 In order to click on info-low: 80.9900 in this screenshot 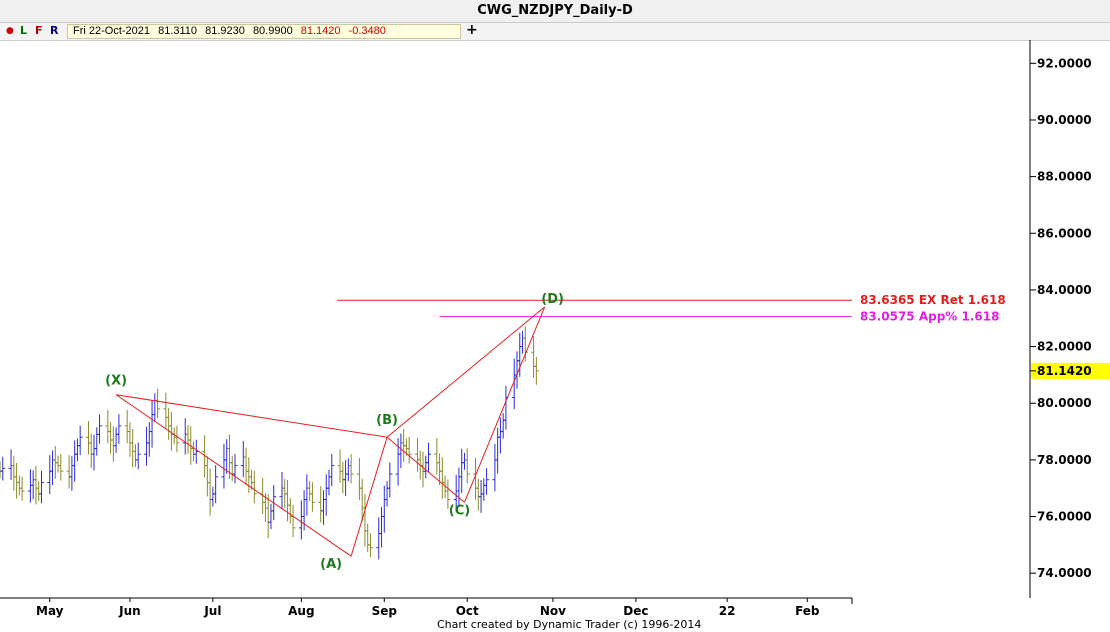, I will do `click(272, 31)`.